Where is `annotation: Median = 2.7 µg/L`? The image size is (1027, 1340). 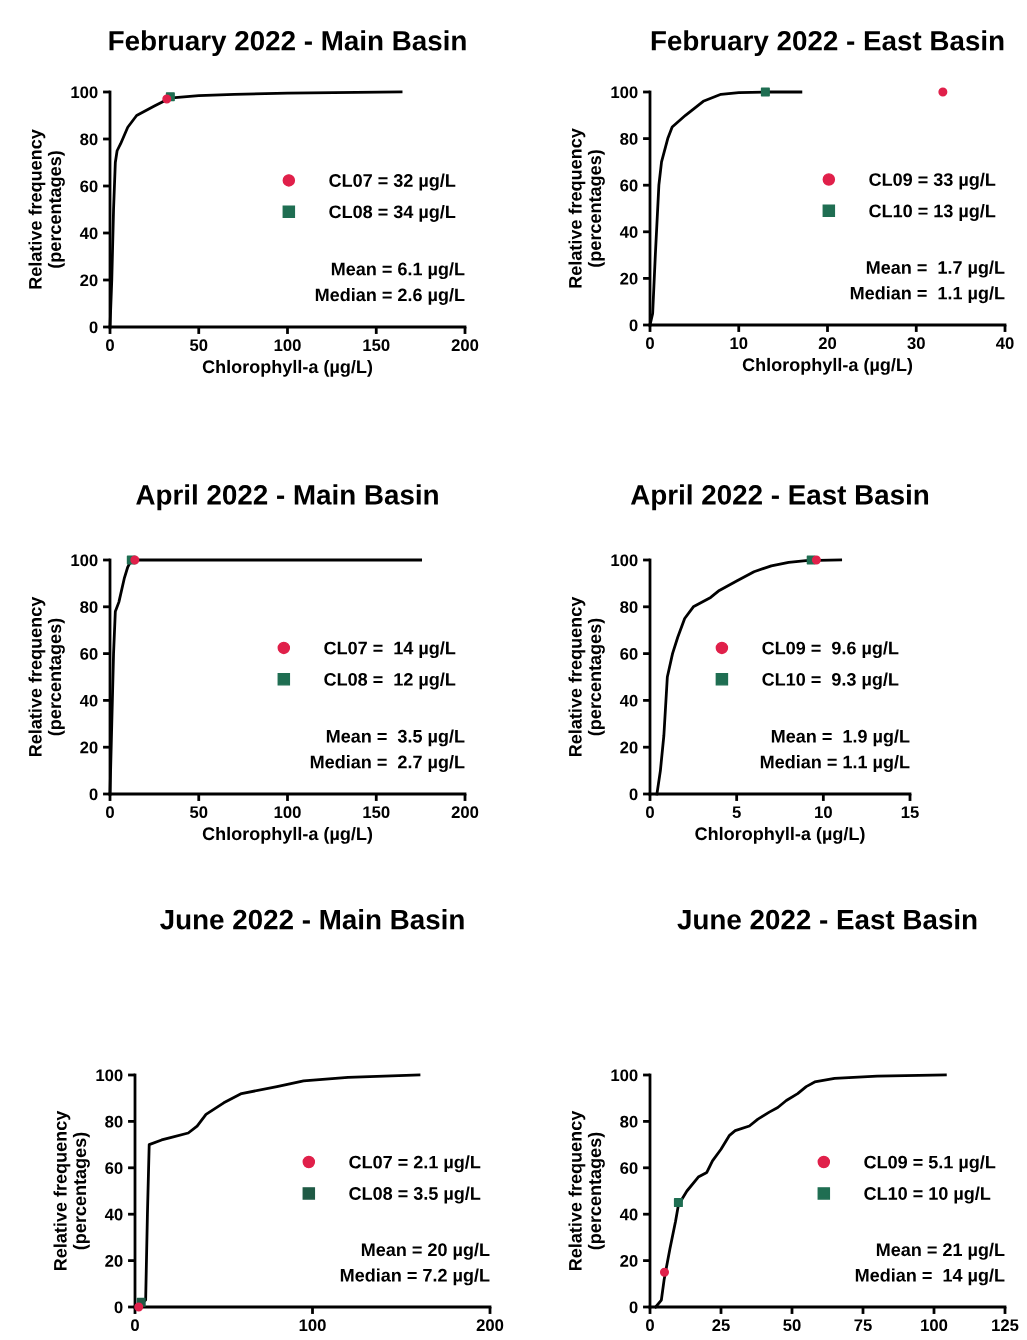
annotation: Median = 2.7 µg/L is located at coordinates (387, 764).